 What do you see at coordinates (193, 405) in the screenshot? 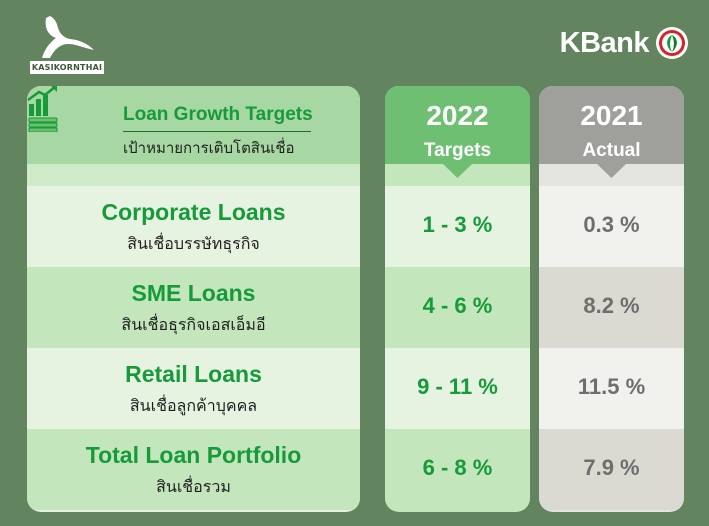
I see `row-label-thai: สินเชื่อลูกค้าบุคคล` at bounding box center [193, 405].